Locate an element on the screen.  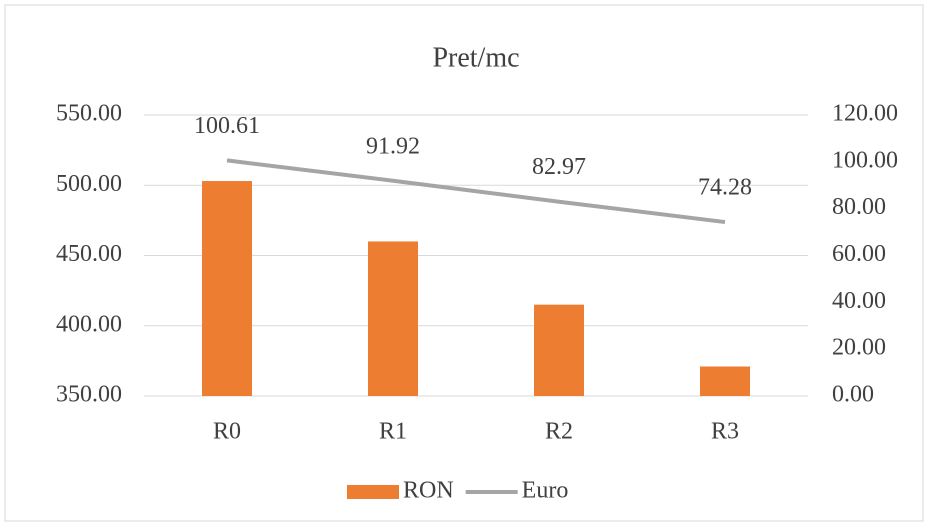
data-label: 100.61 is located at coordinates (227, 126).